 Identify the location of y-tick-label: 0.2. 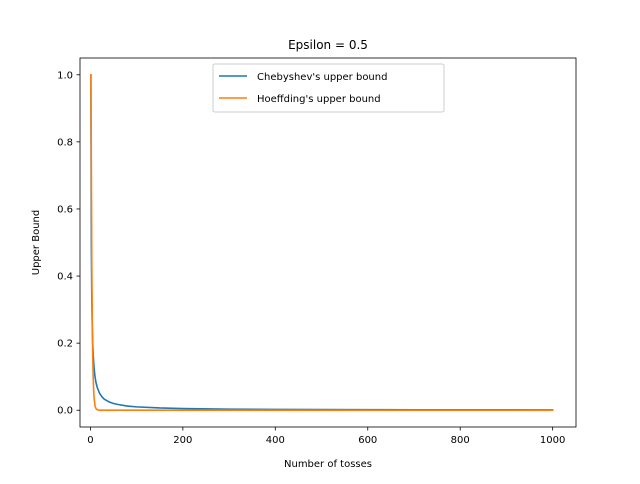
(65, 344).